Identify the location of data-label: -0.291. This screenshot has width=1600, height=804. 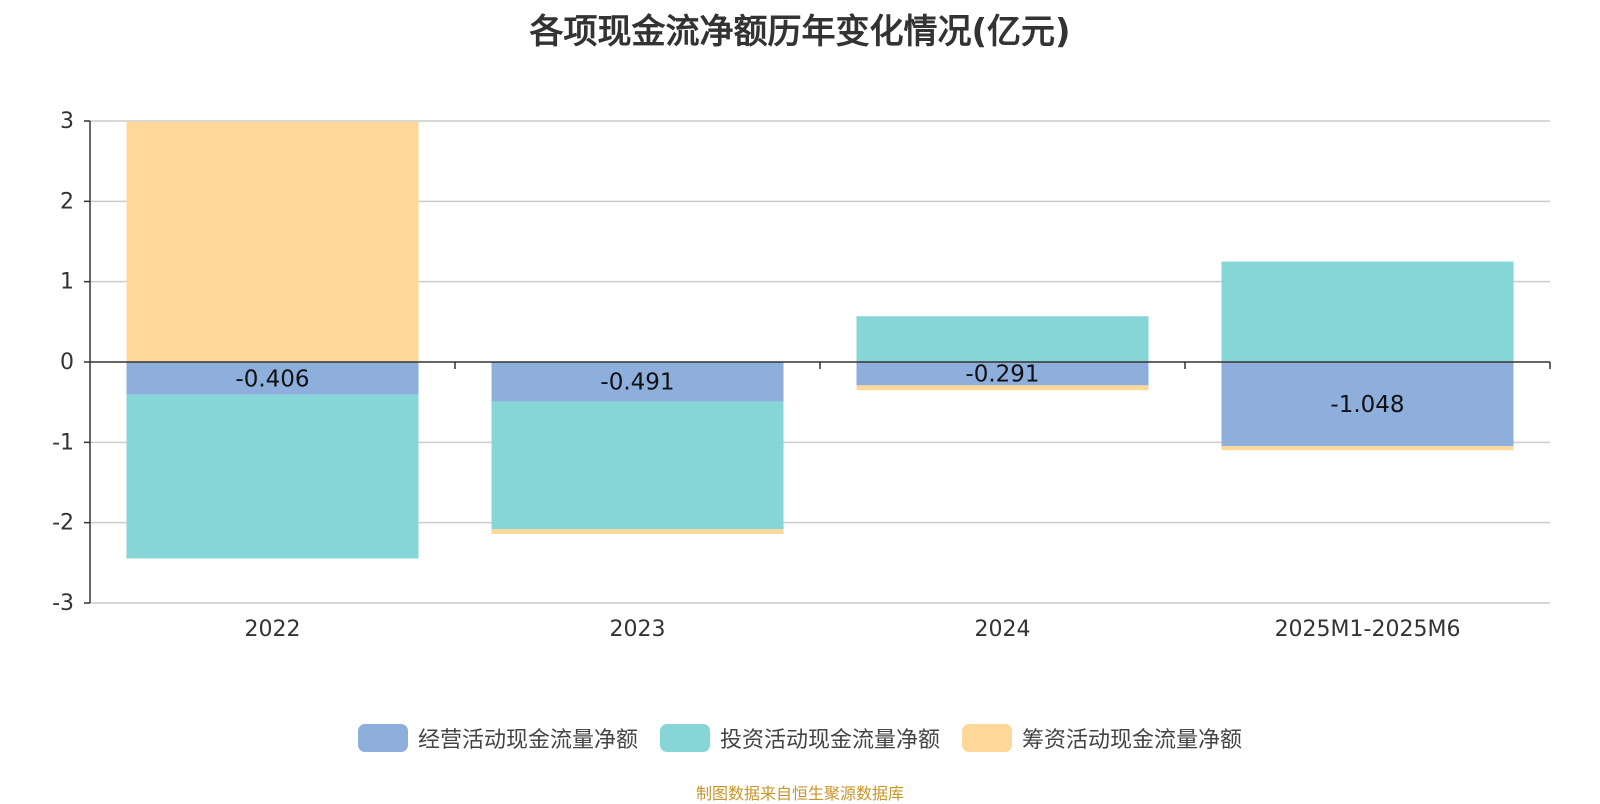
(1002, 375).